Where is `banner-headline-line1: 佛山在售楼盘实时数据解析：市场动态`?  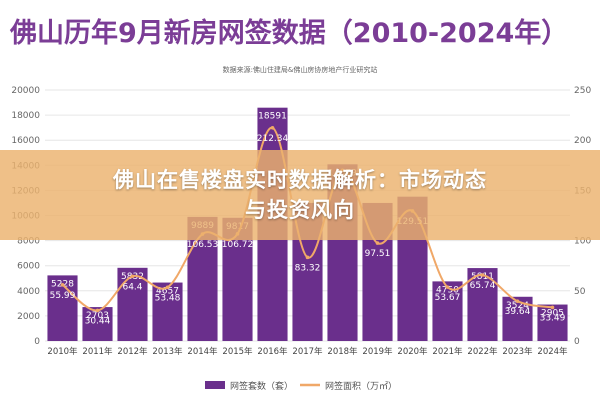
banner-headline-line1: 佛山在售楼盘实时数据解析：市场动态 is located at coordinates (300, 180).